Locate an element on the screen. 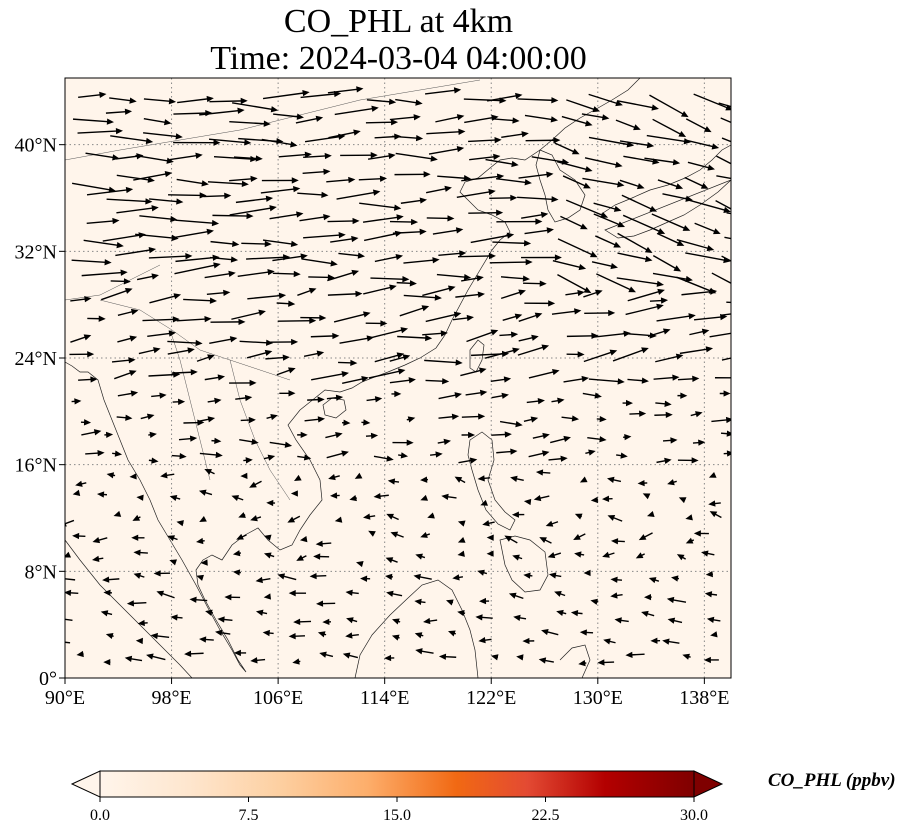 The image size is (919, 836). y-axis: 0° 8°N 16°N 24°N 32°N 40°N is located at coordinates (40, 412).